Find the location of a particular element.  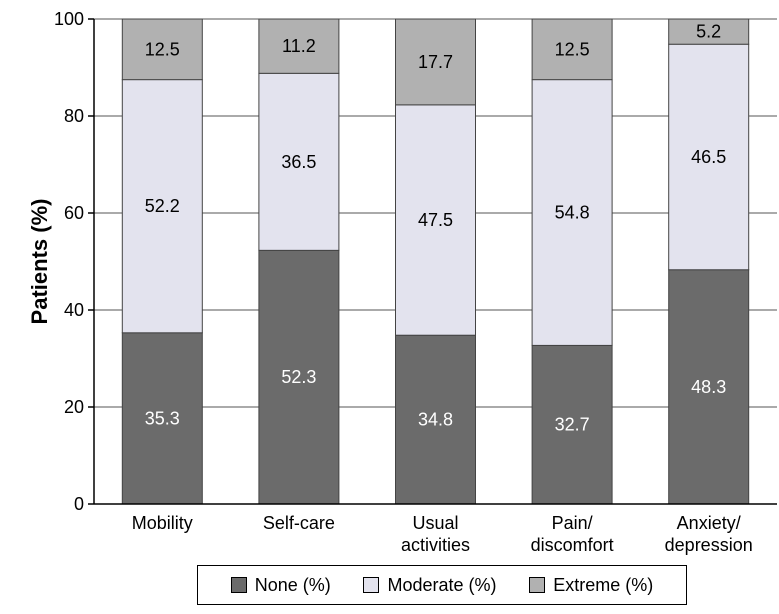

data-label: 32.7 is located at coordinates (572, 425).